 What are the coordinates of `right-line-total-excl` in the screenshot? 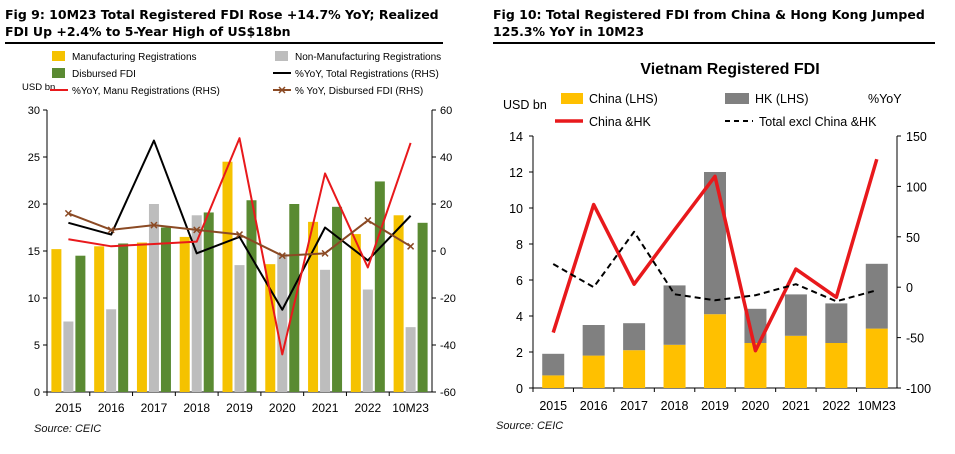 It's located at (715, 266).